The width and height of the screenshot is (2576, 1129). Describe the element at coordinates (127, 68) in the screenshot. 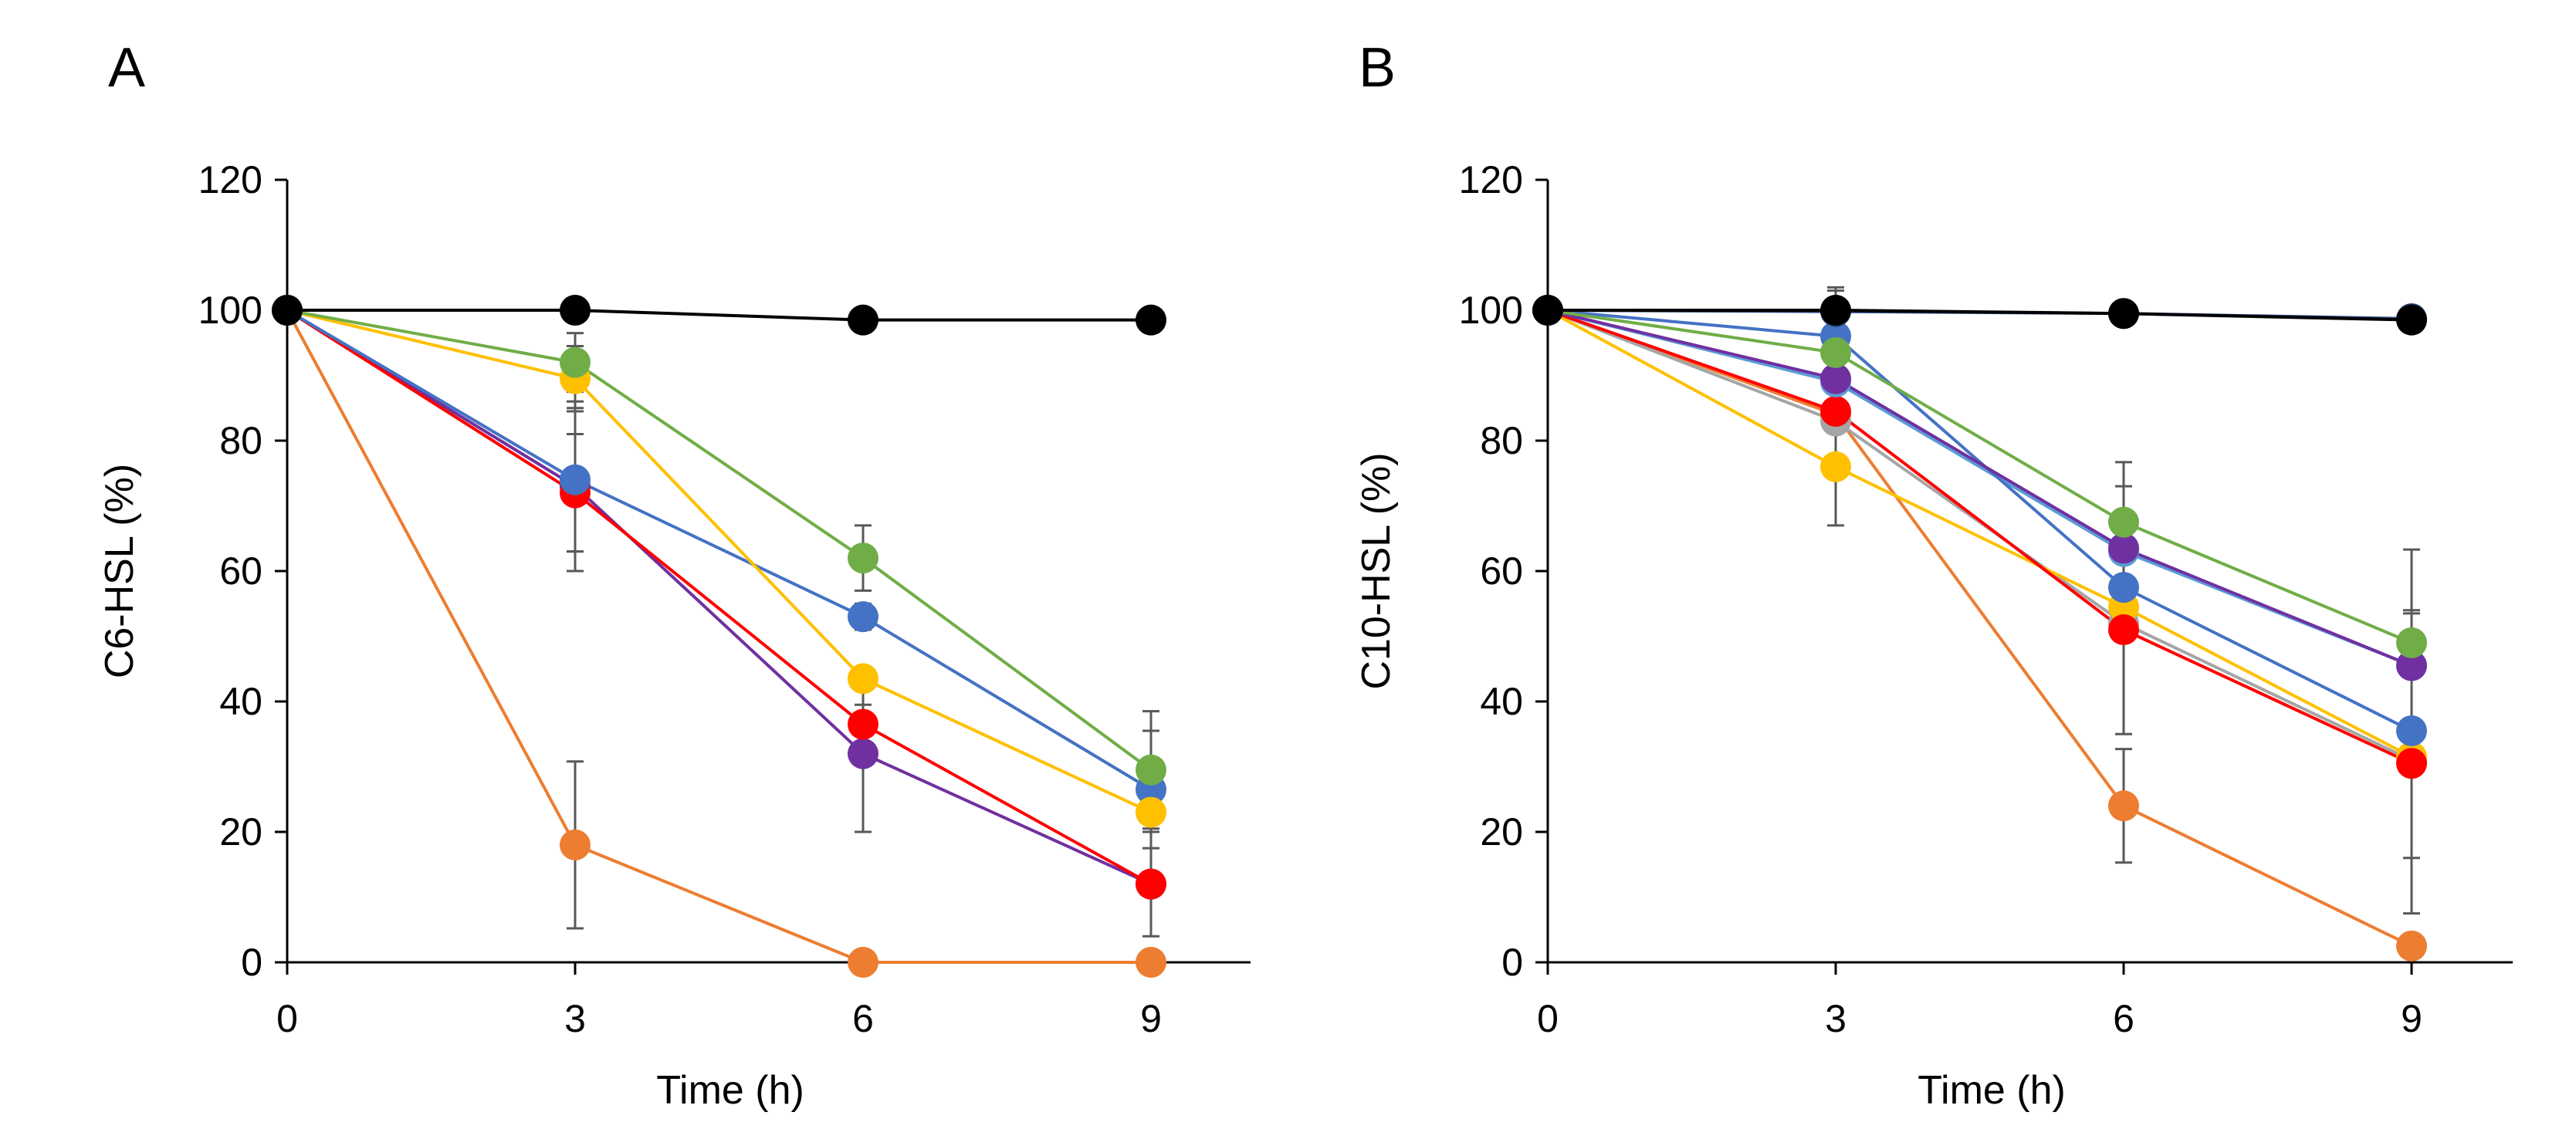

I see `panel-letter: A` at that location.